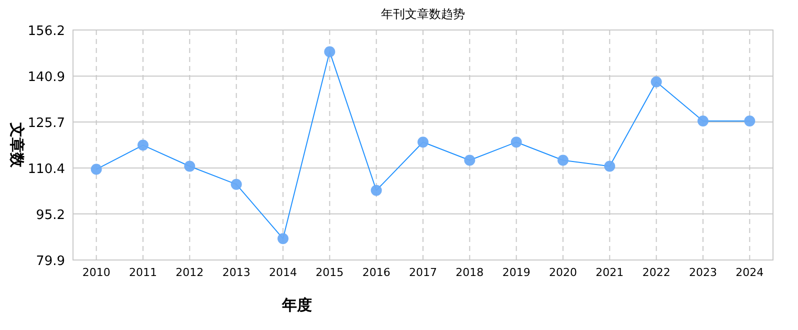 This screenshot has width=798, height=330. I want to click on x-tick-label: 2011, so click(143, 272).